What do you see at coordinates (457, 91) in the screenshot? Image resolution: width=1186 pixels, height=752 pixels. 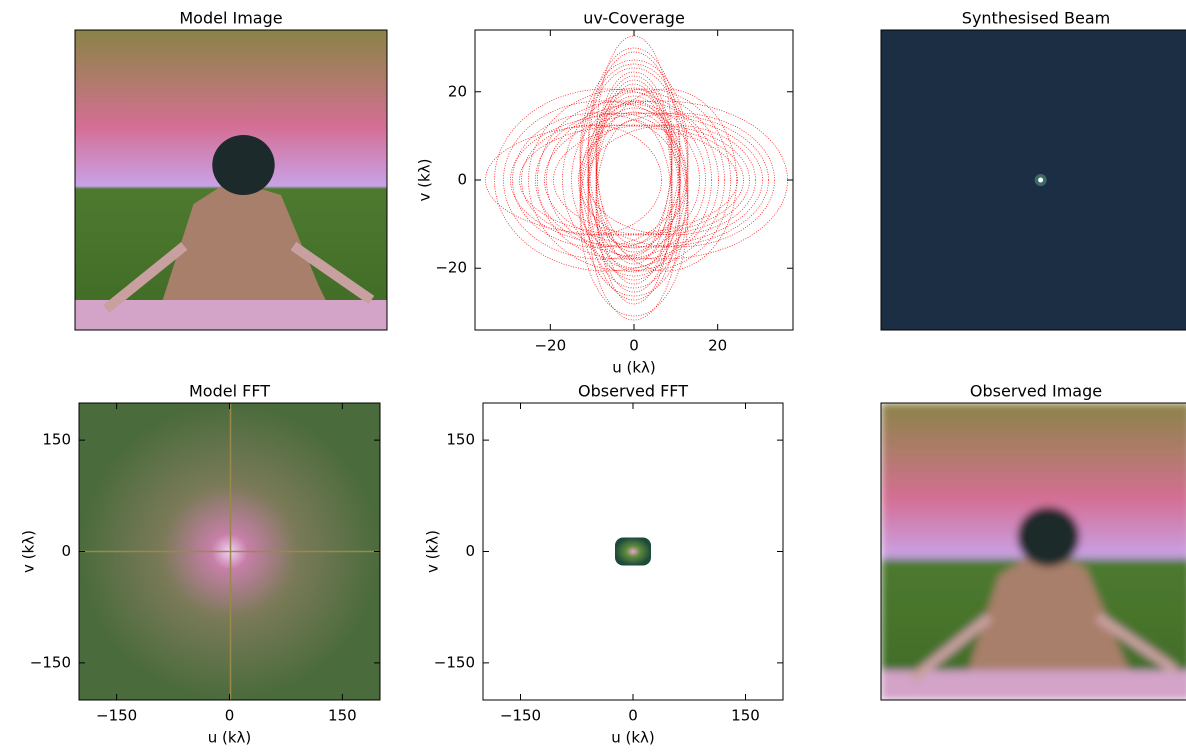 I see `y-tick-label: 20` at bounding box center [457, 91].